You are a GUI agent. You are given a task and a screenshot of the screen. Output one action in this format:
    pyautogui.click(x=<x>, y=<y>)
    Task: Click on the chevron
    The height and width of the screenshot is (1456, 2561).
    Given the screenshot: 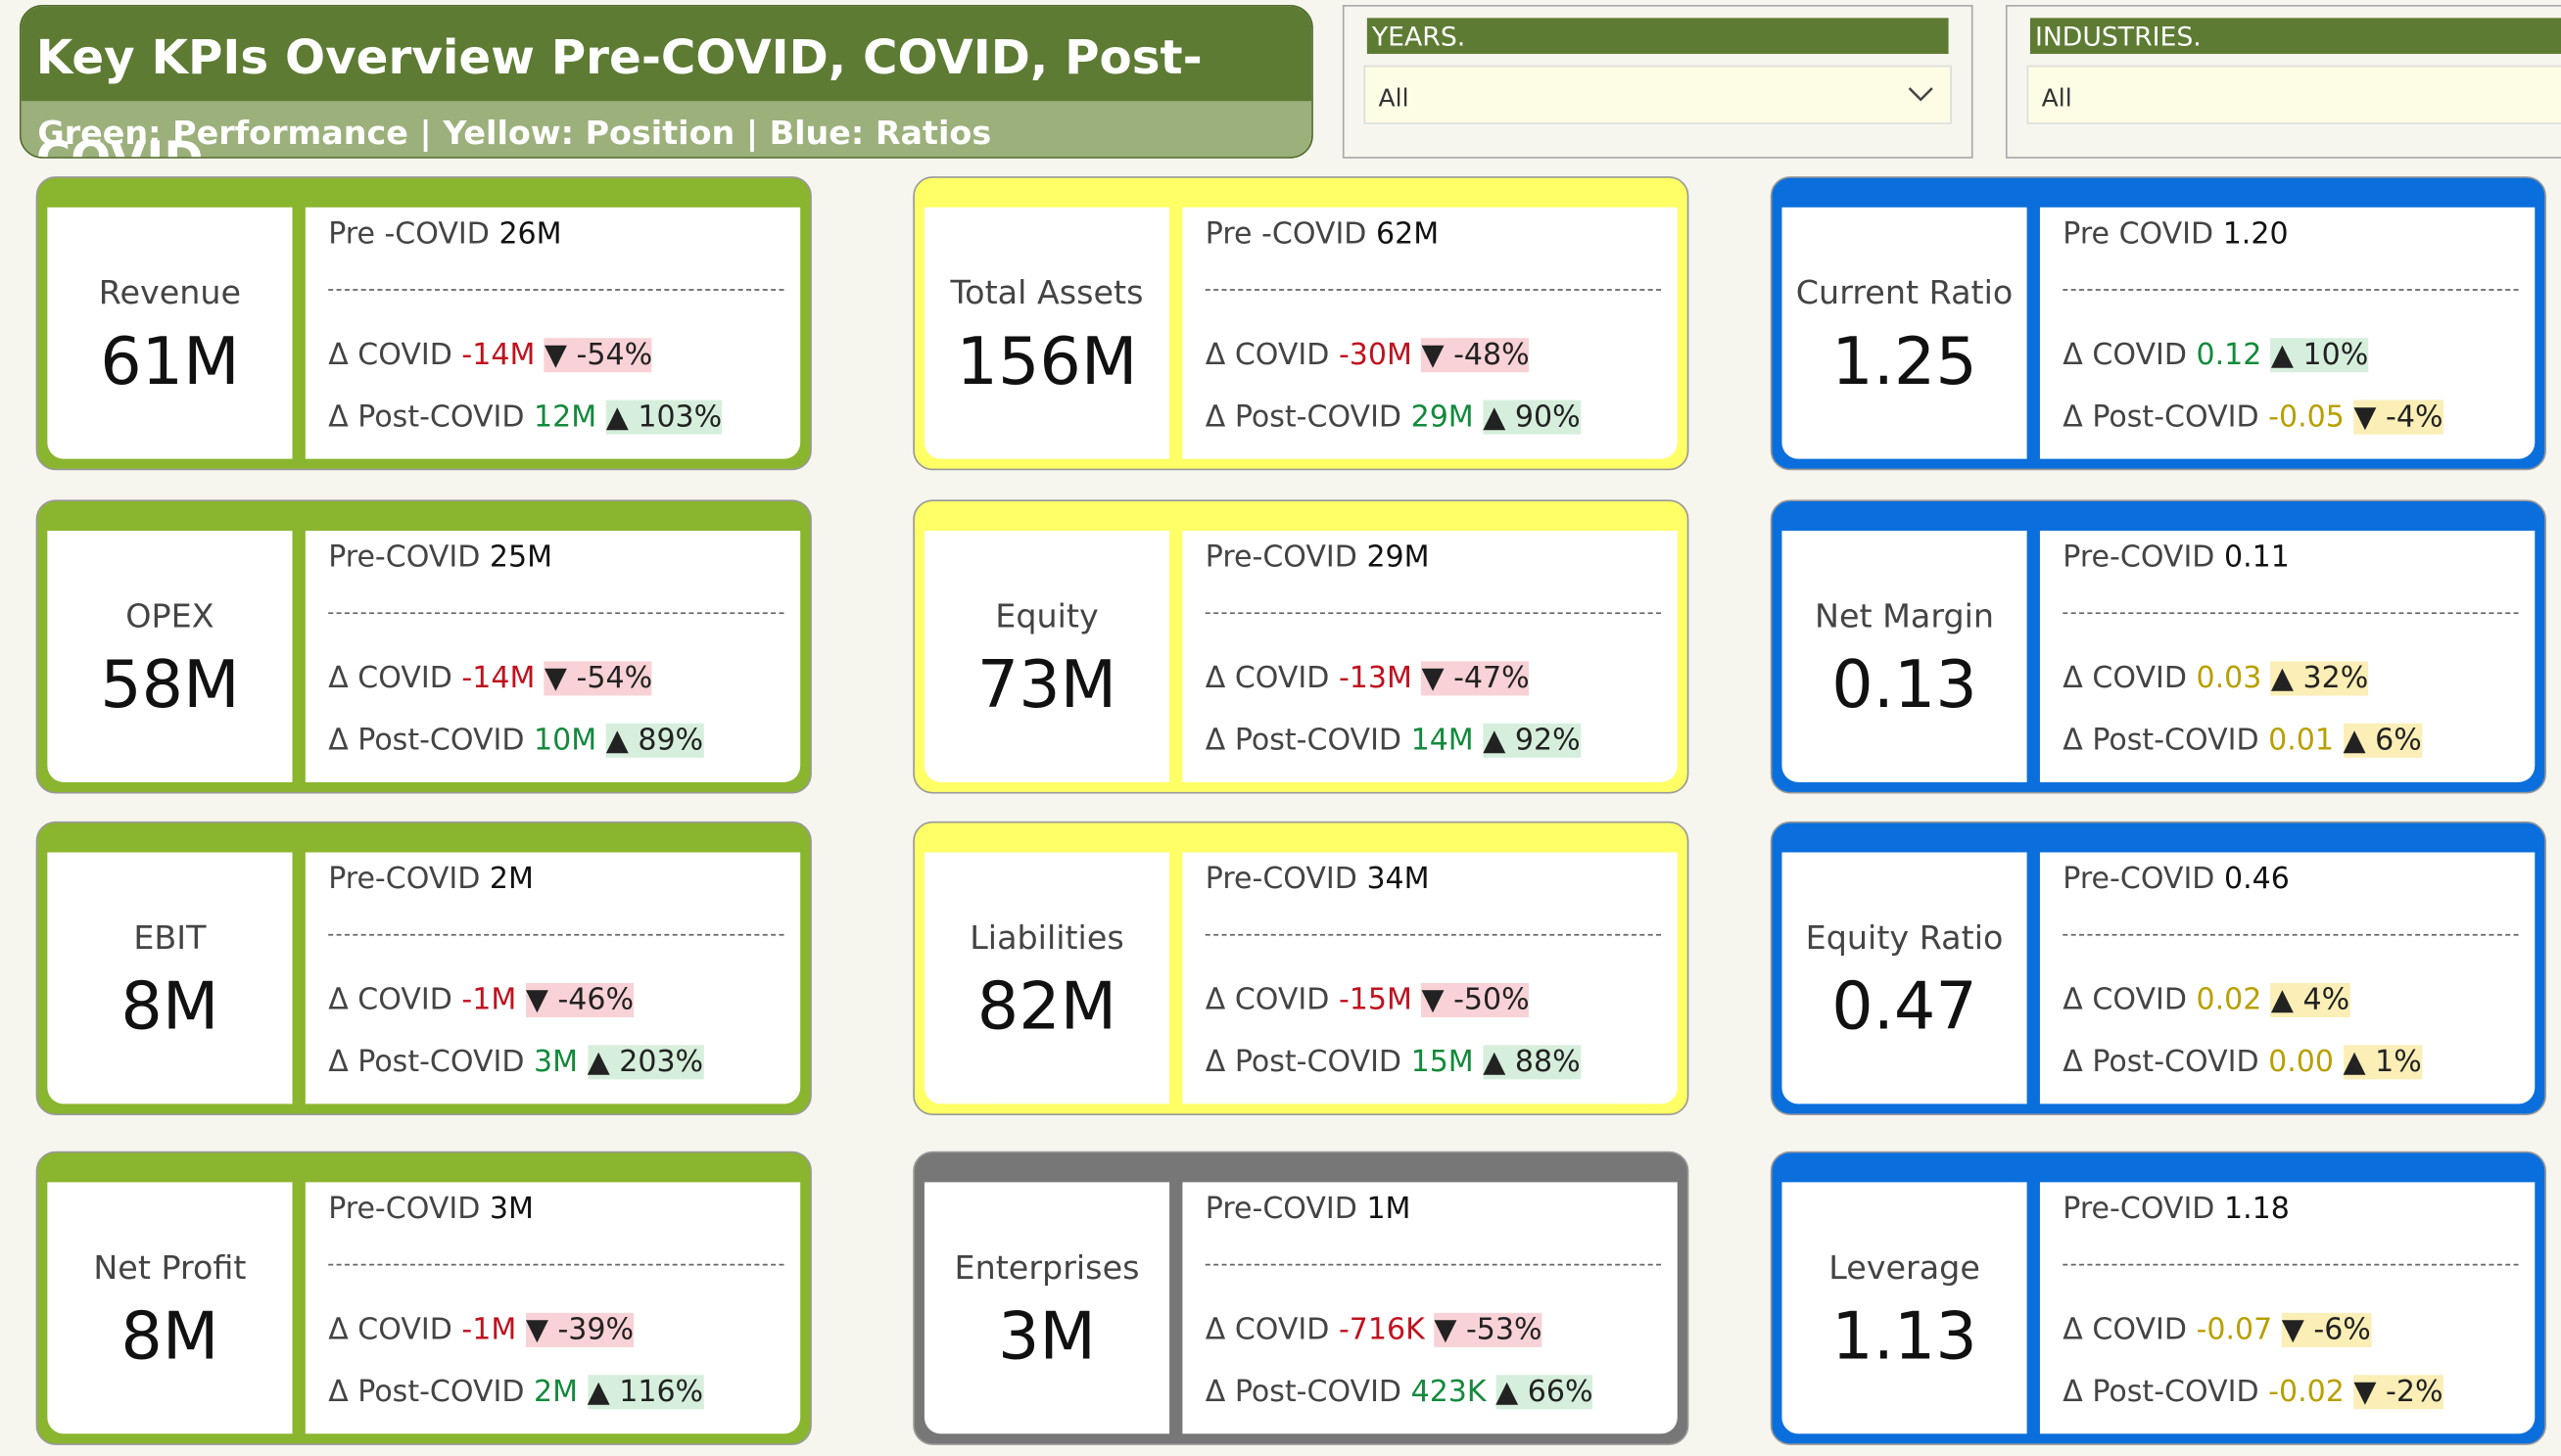 What is the action you would take?
    pyautogui.click(x=1920, y=94)
    